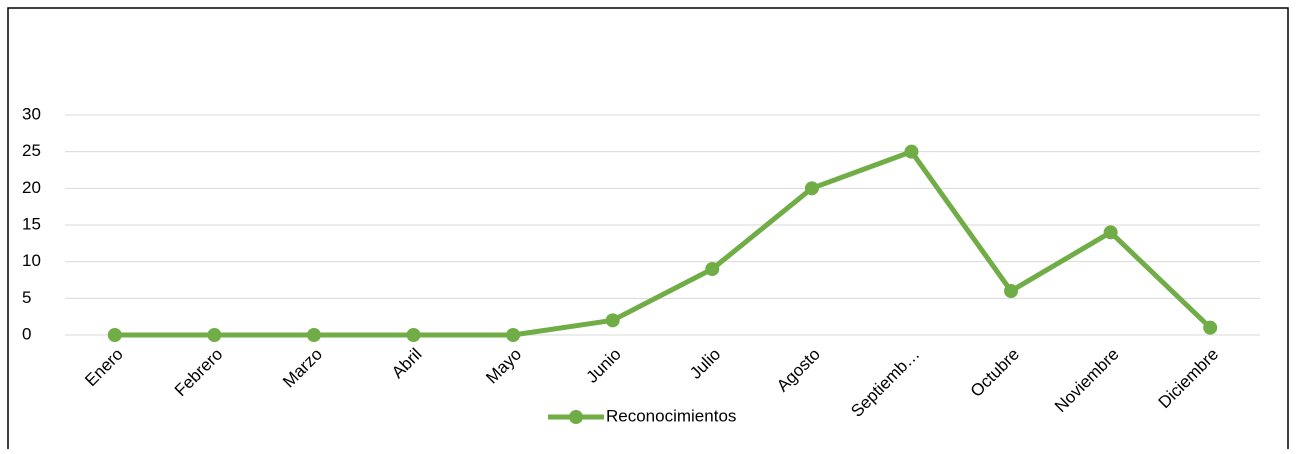  Describe the element at coordinates (26, 297) in the screenshot. I see `y-tick-label: 5` at that location.